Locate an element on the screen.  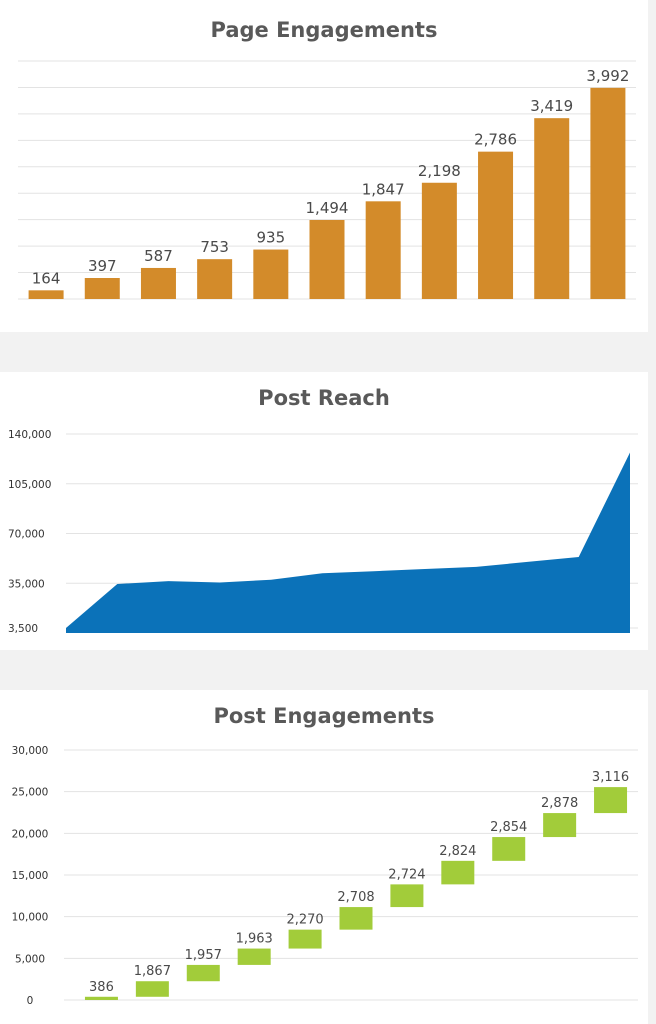
y-tick-label: 70,000 is located at coordinates (26, 535).